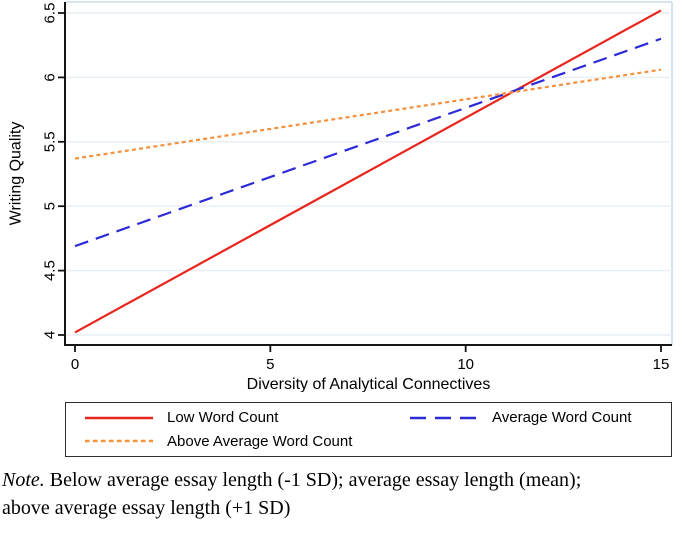  Describe the element at coordinates (146, 508) in the screenshot. I see `note-line-2: above average essay length (+1 SD)` at that location.